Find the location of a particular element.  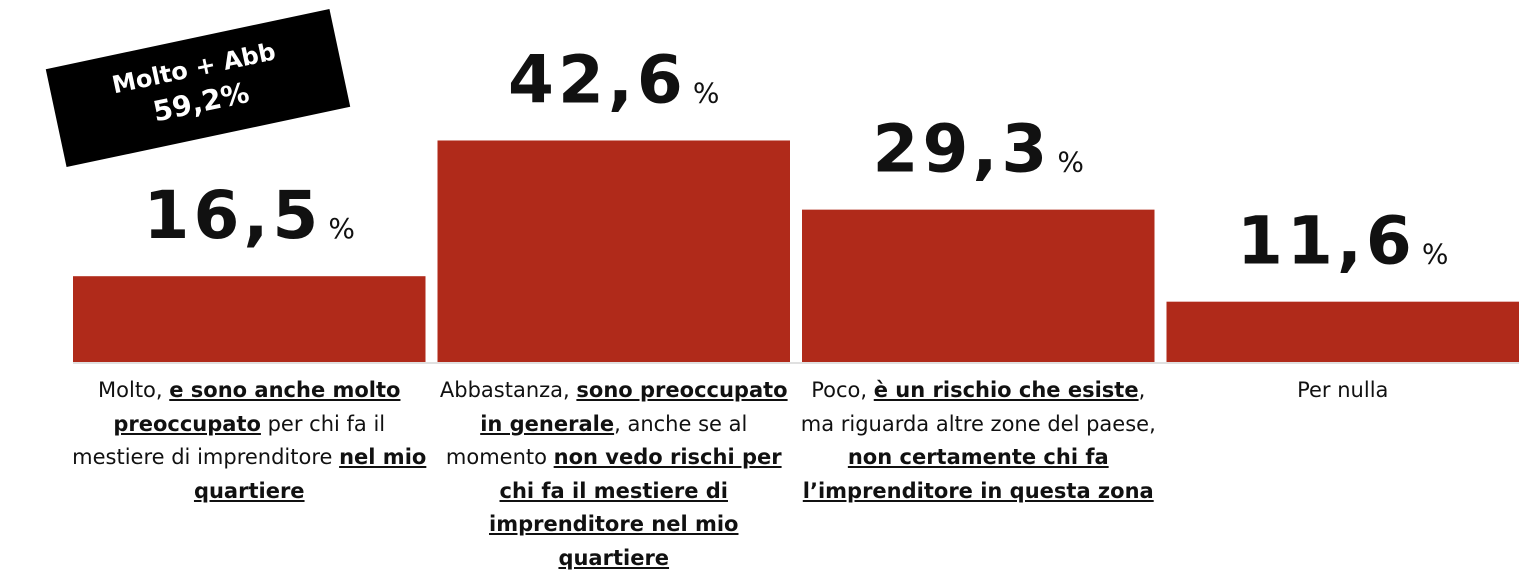

category-text: Per nulla is located at coordinates (1343, 391).